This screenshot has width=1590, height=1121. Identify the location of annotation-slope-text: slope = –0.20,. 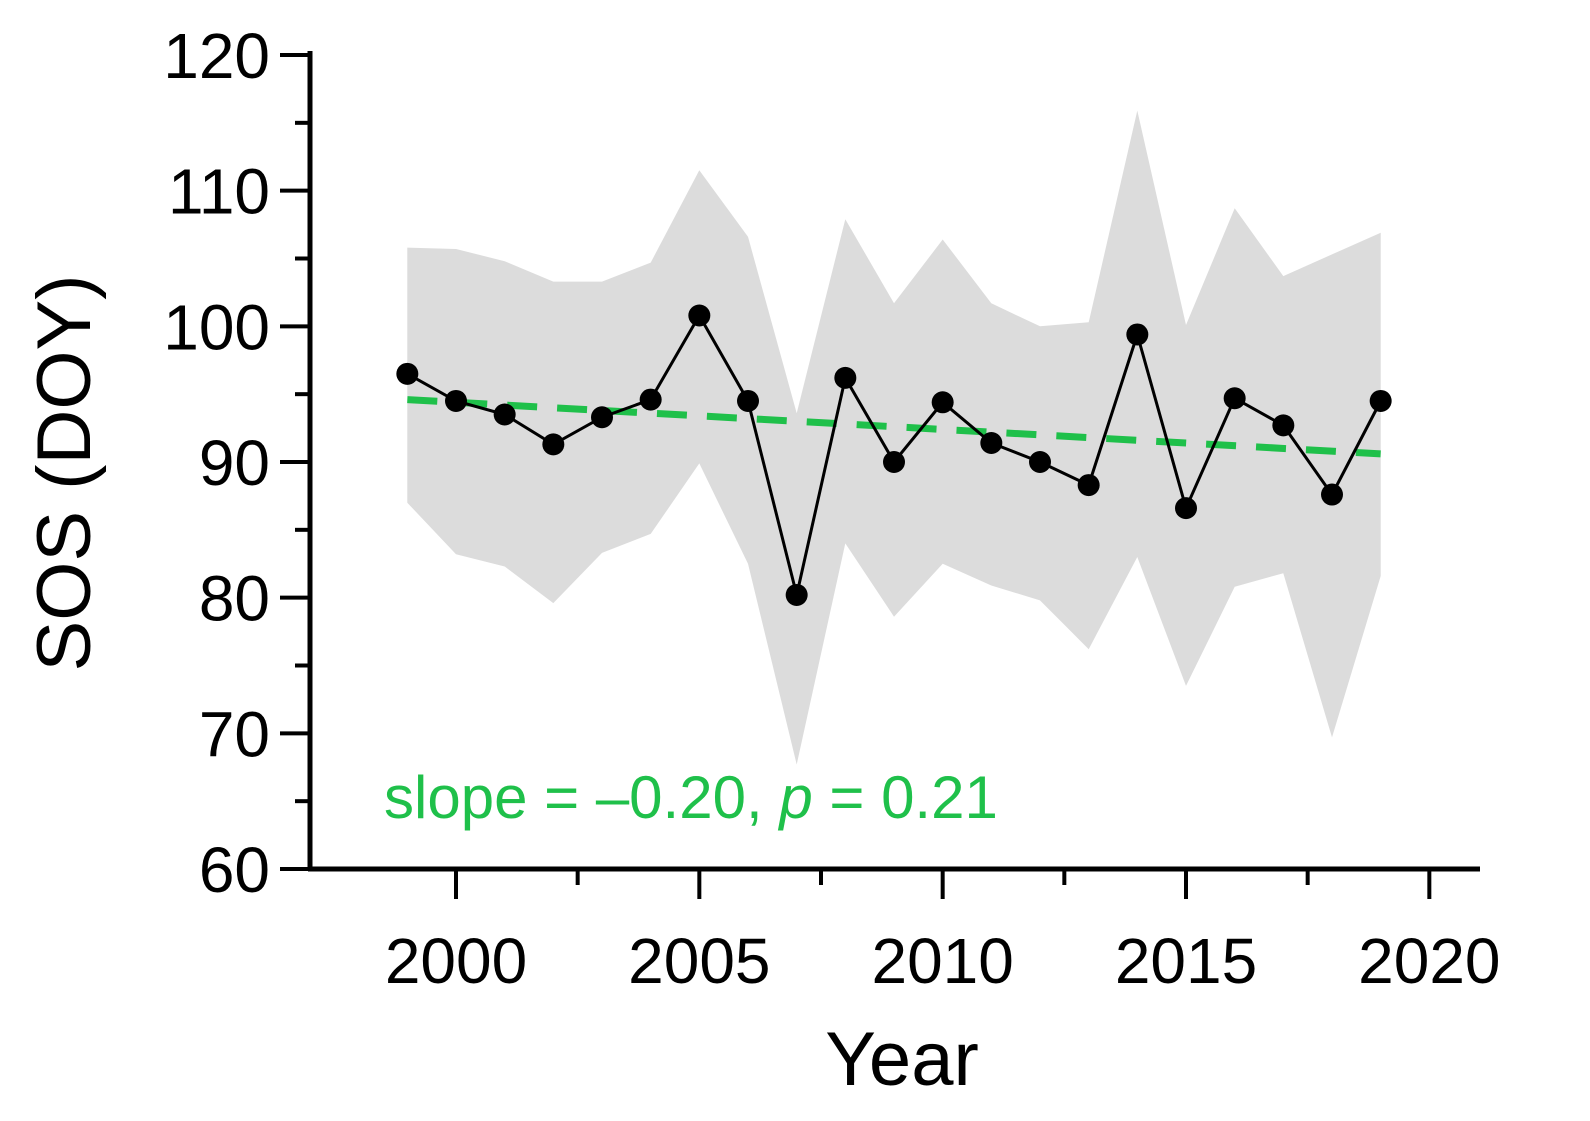
(581, 797).